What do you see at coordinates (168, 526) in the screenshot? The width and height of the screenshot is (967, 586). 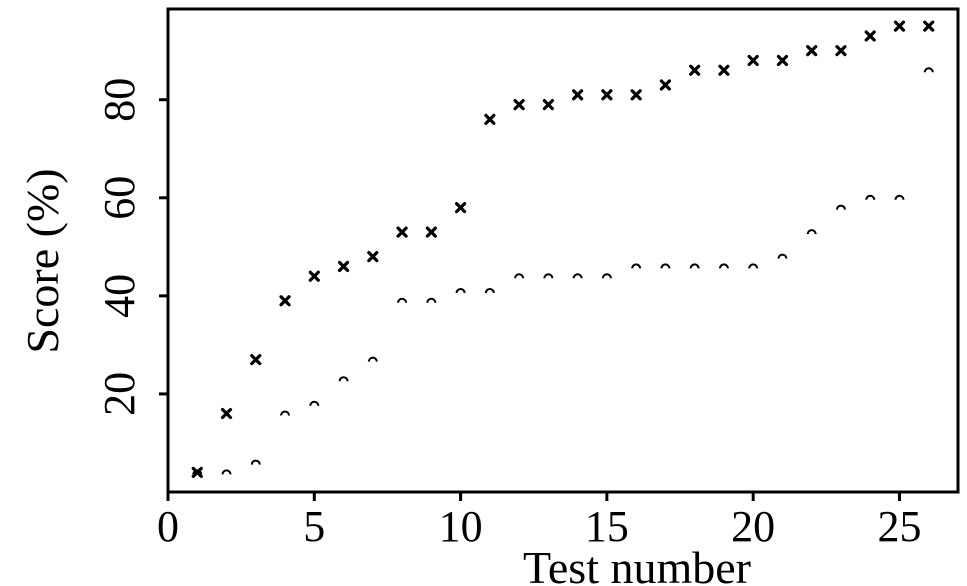 I see `x-tick-label: 0` at bounding box center [168, 526].